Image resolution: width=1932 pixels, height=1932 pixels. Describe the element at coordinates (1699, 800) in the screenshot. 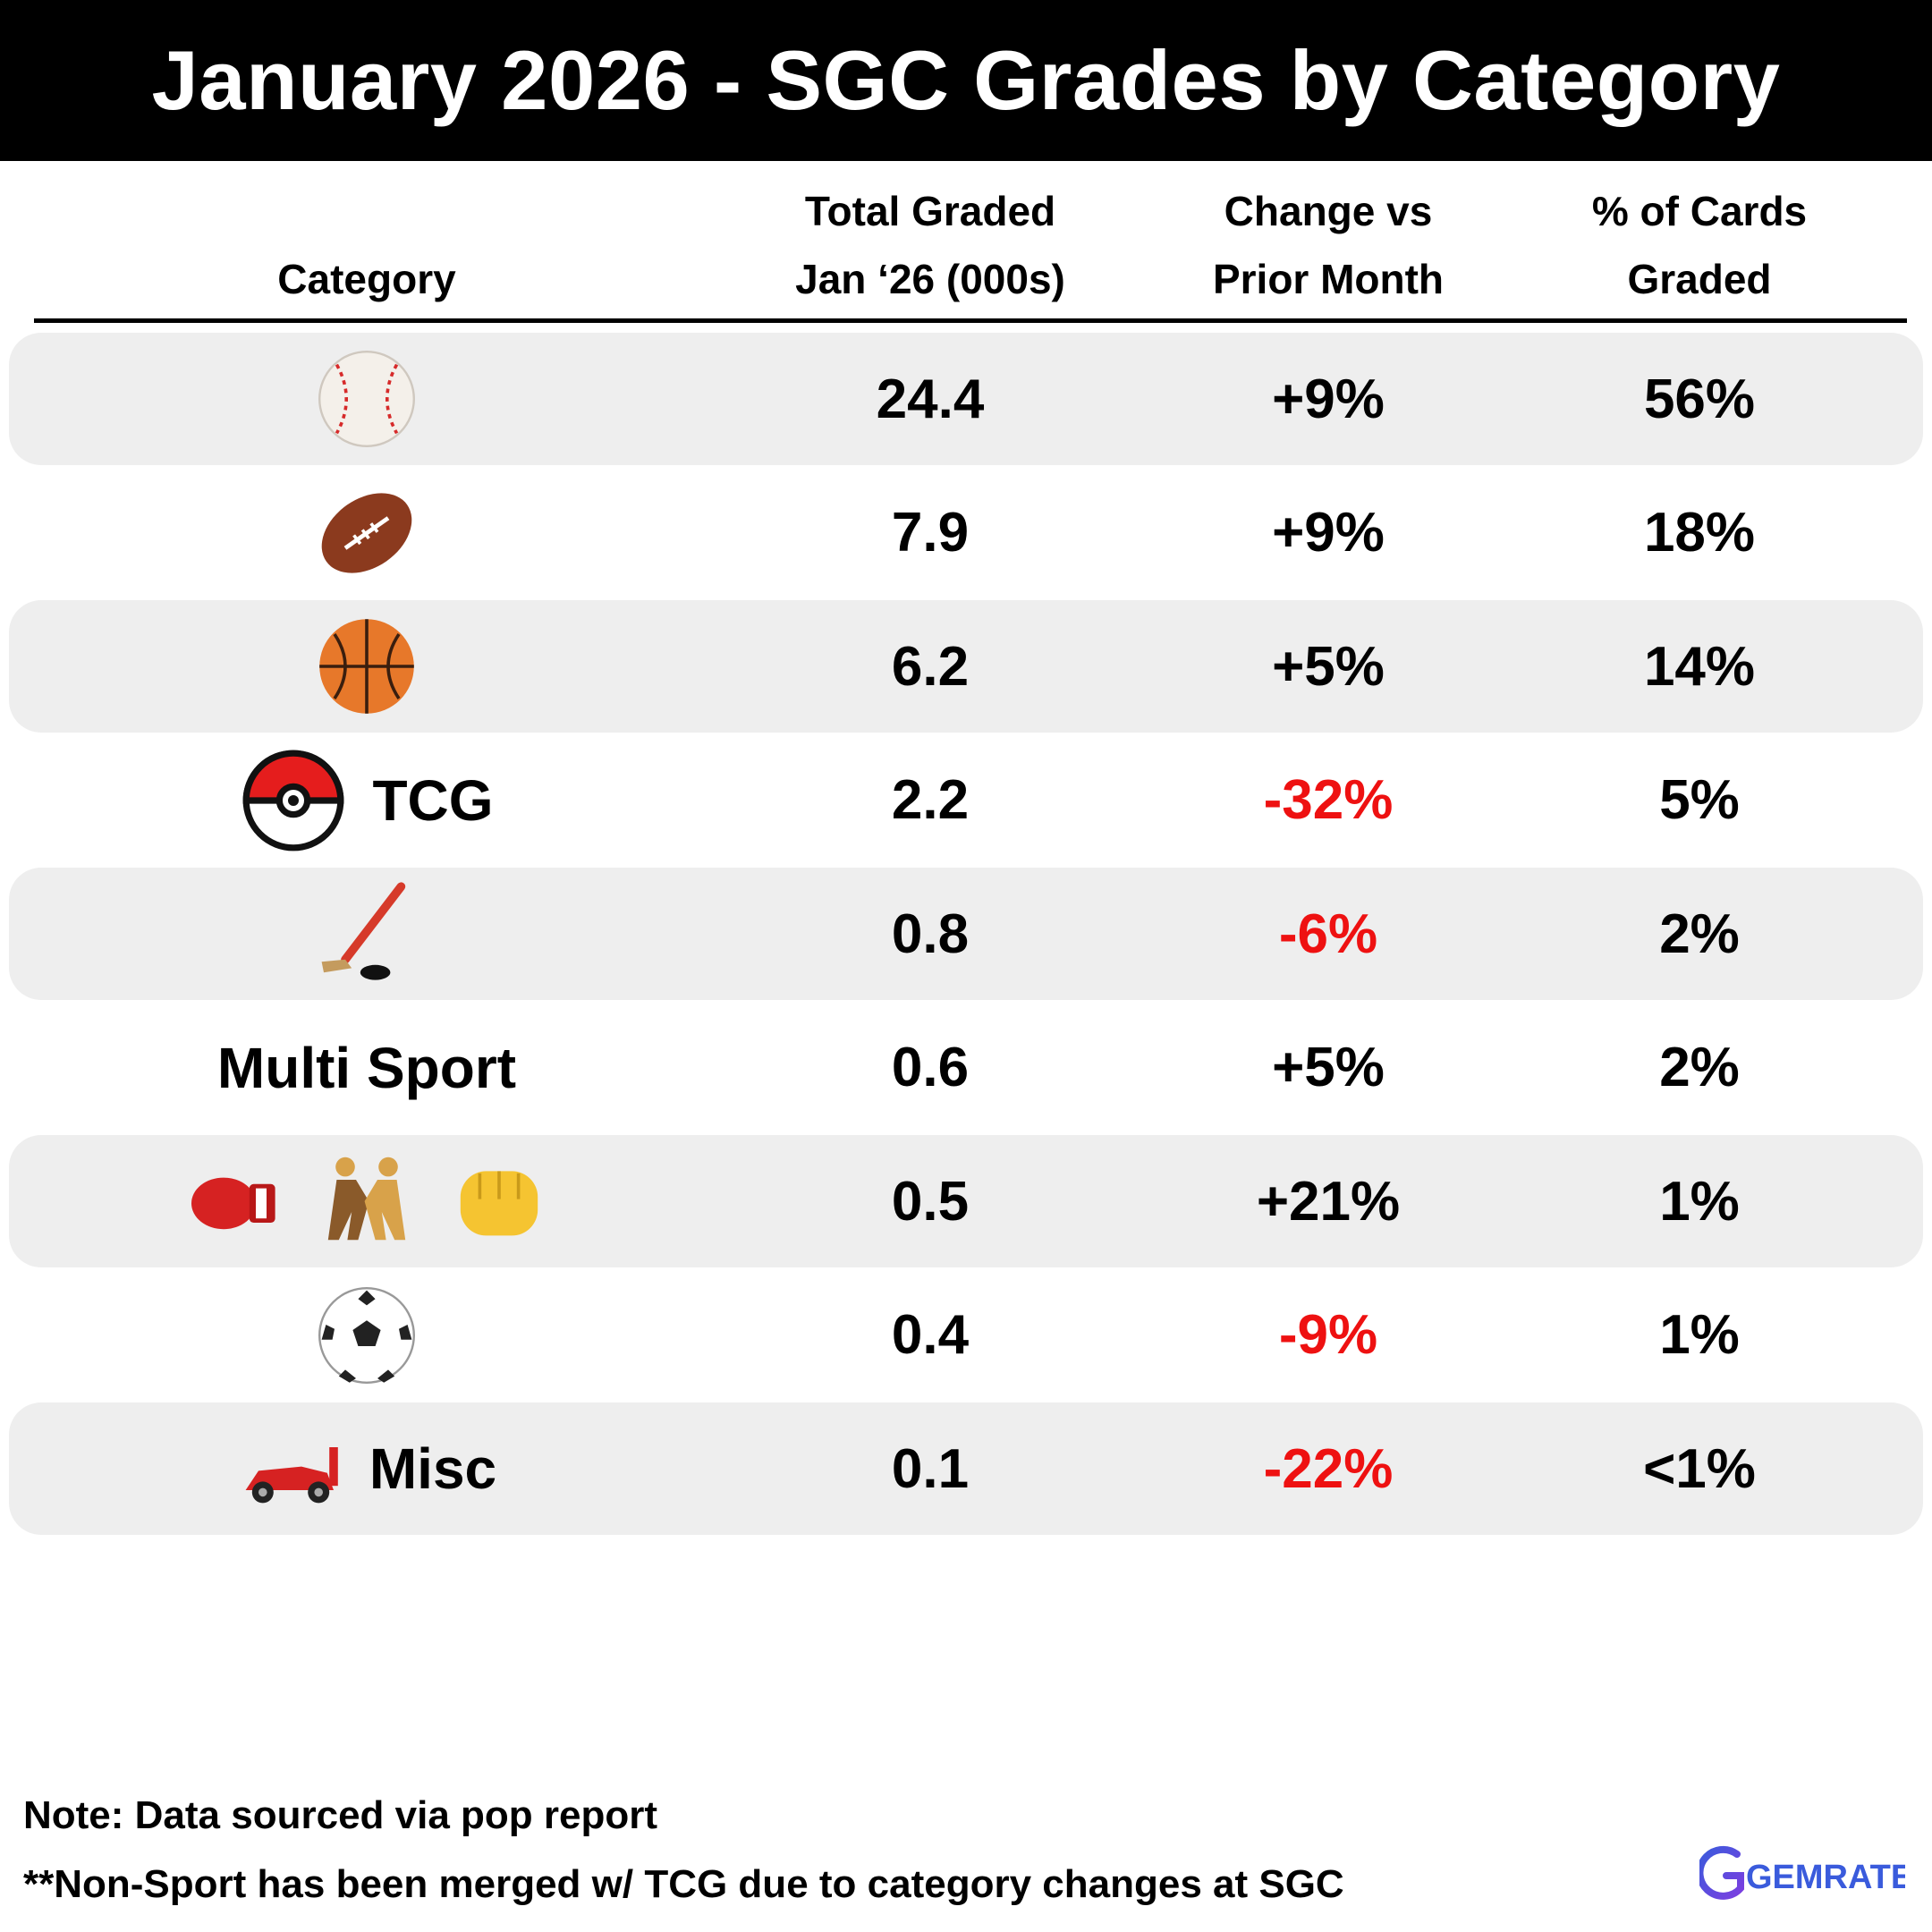

I see `pct-graded-value: 5%` at that location.